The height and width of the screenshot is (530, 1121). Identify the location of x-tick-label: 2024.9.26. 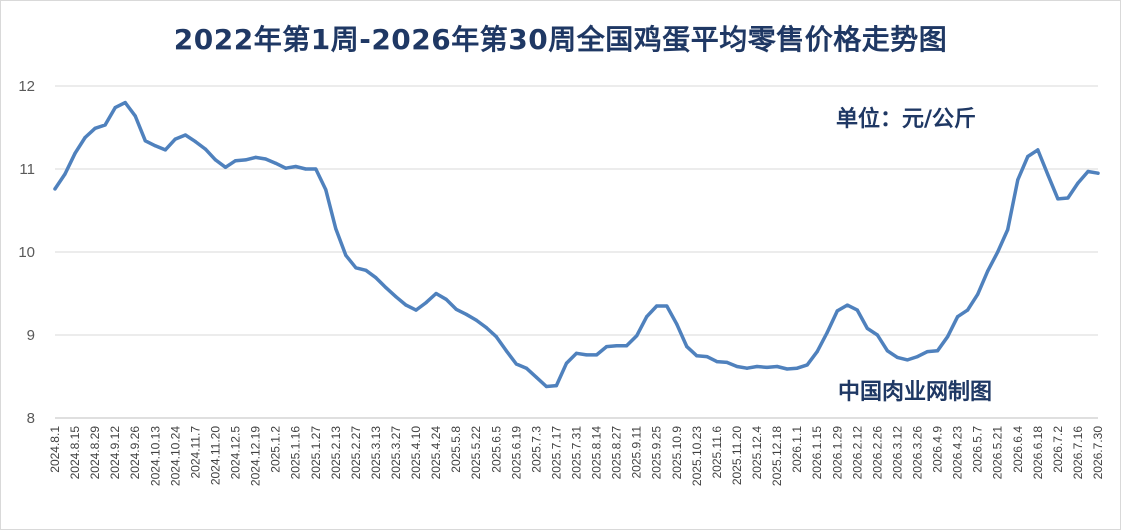
(135, 453).